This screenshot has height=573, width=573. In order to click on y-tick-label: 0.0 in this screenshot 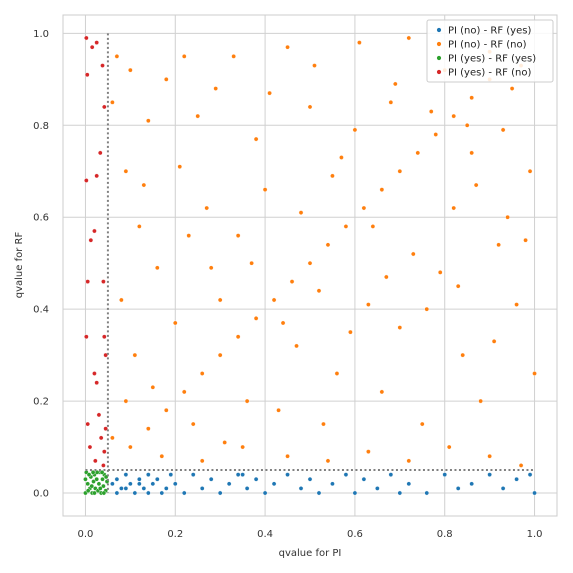, I will do `click(41, 494)`.